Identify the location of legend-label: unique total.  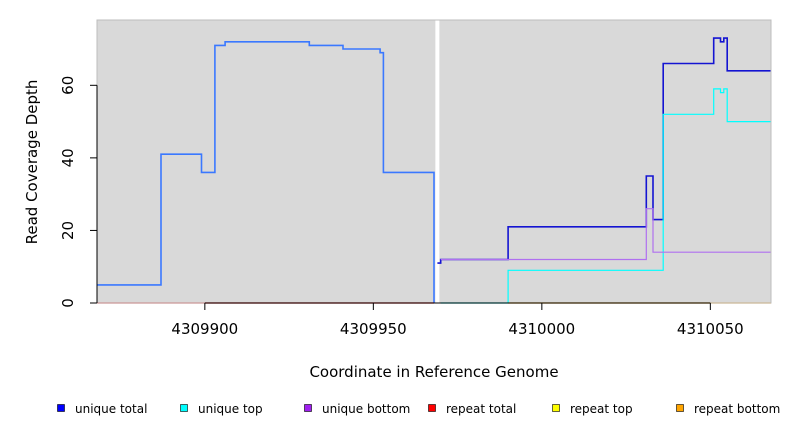
(111, 409).